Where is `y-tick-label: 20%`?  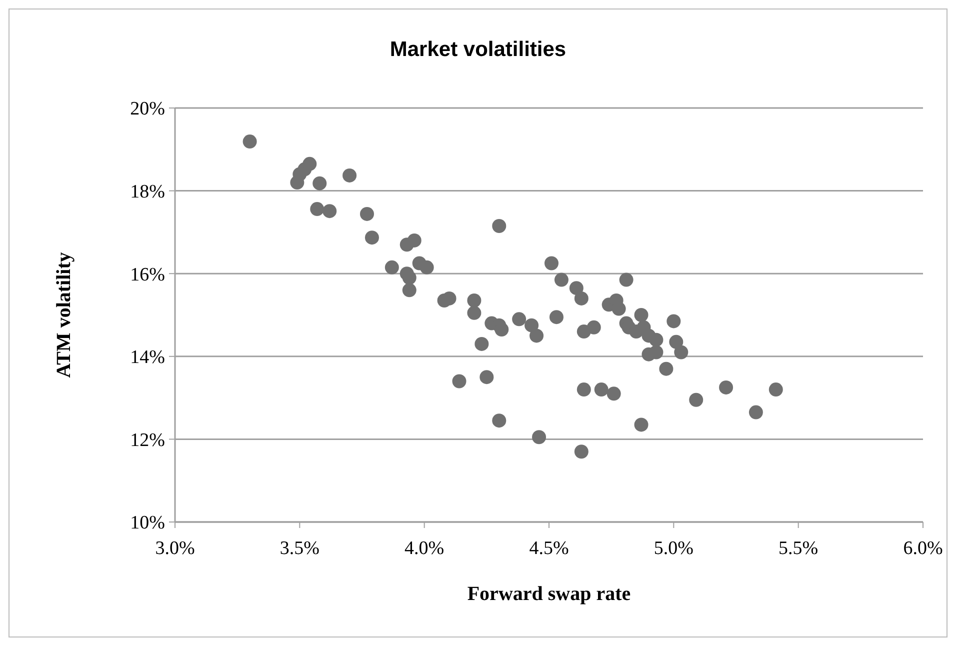
y-tick-label: 20% is located at coordinates (148, 109).